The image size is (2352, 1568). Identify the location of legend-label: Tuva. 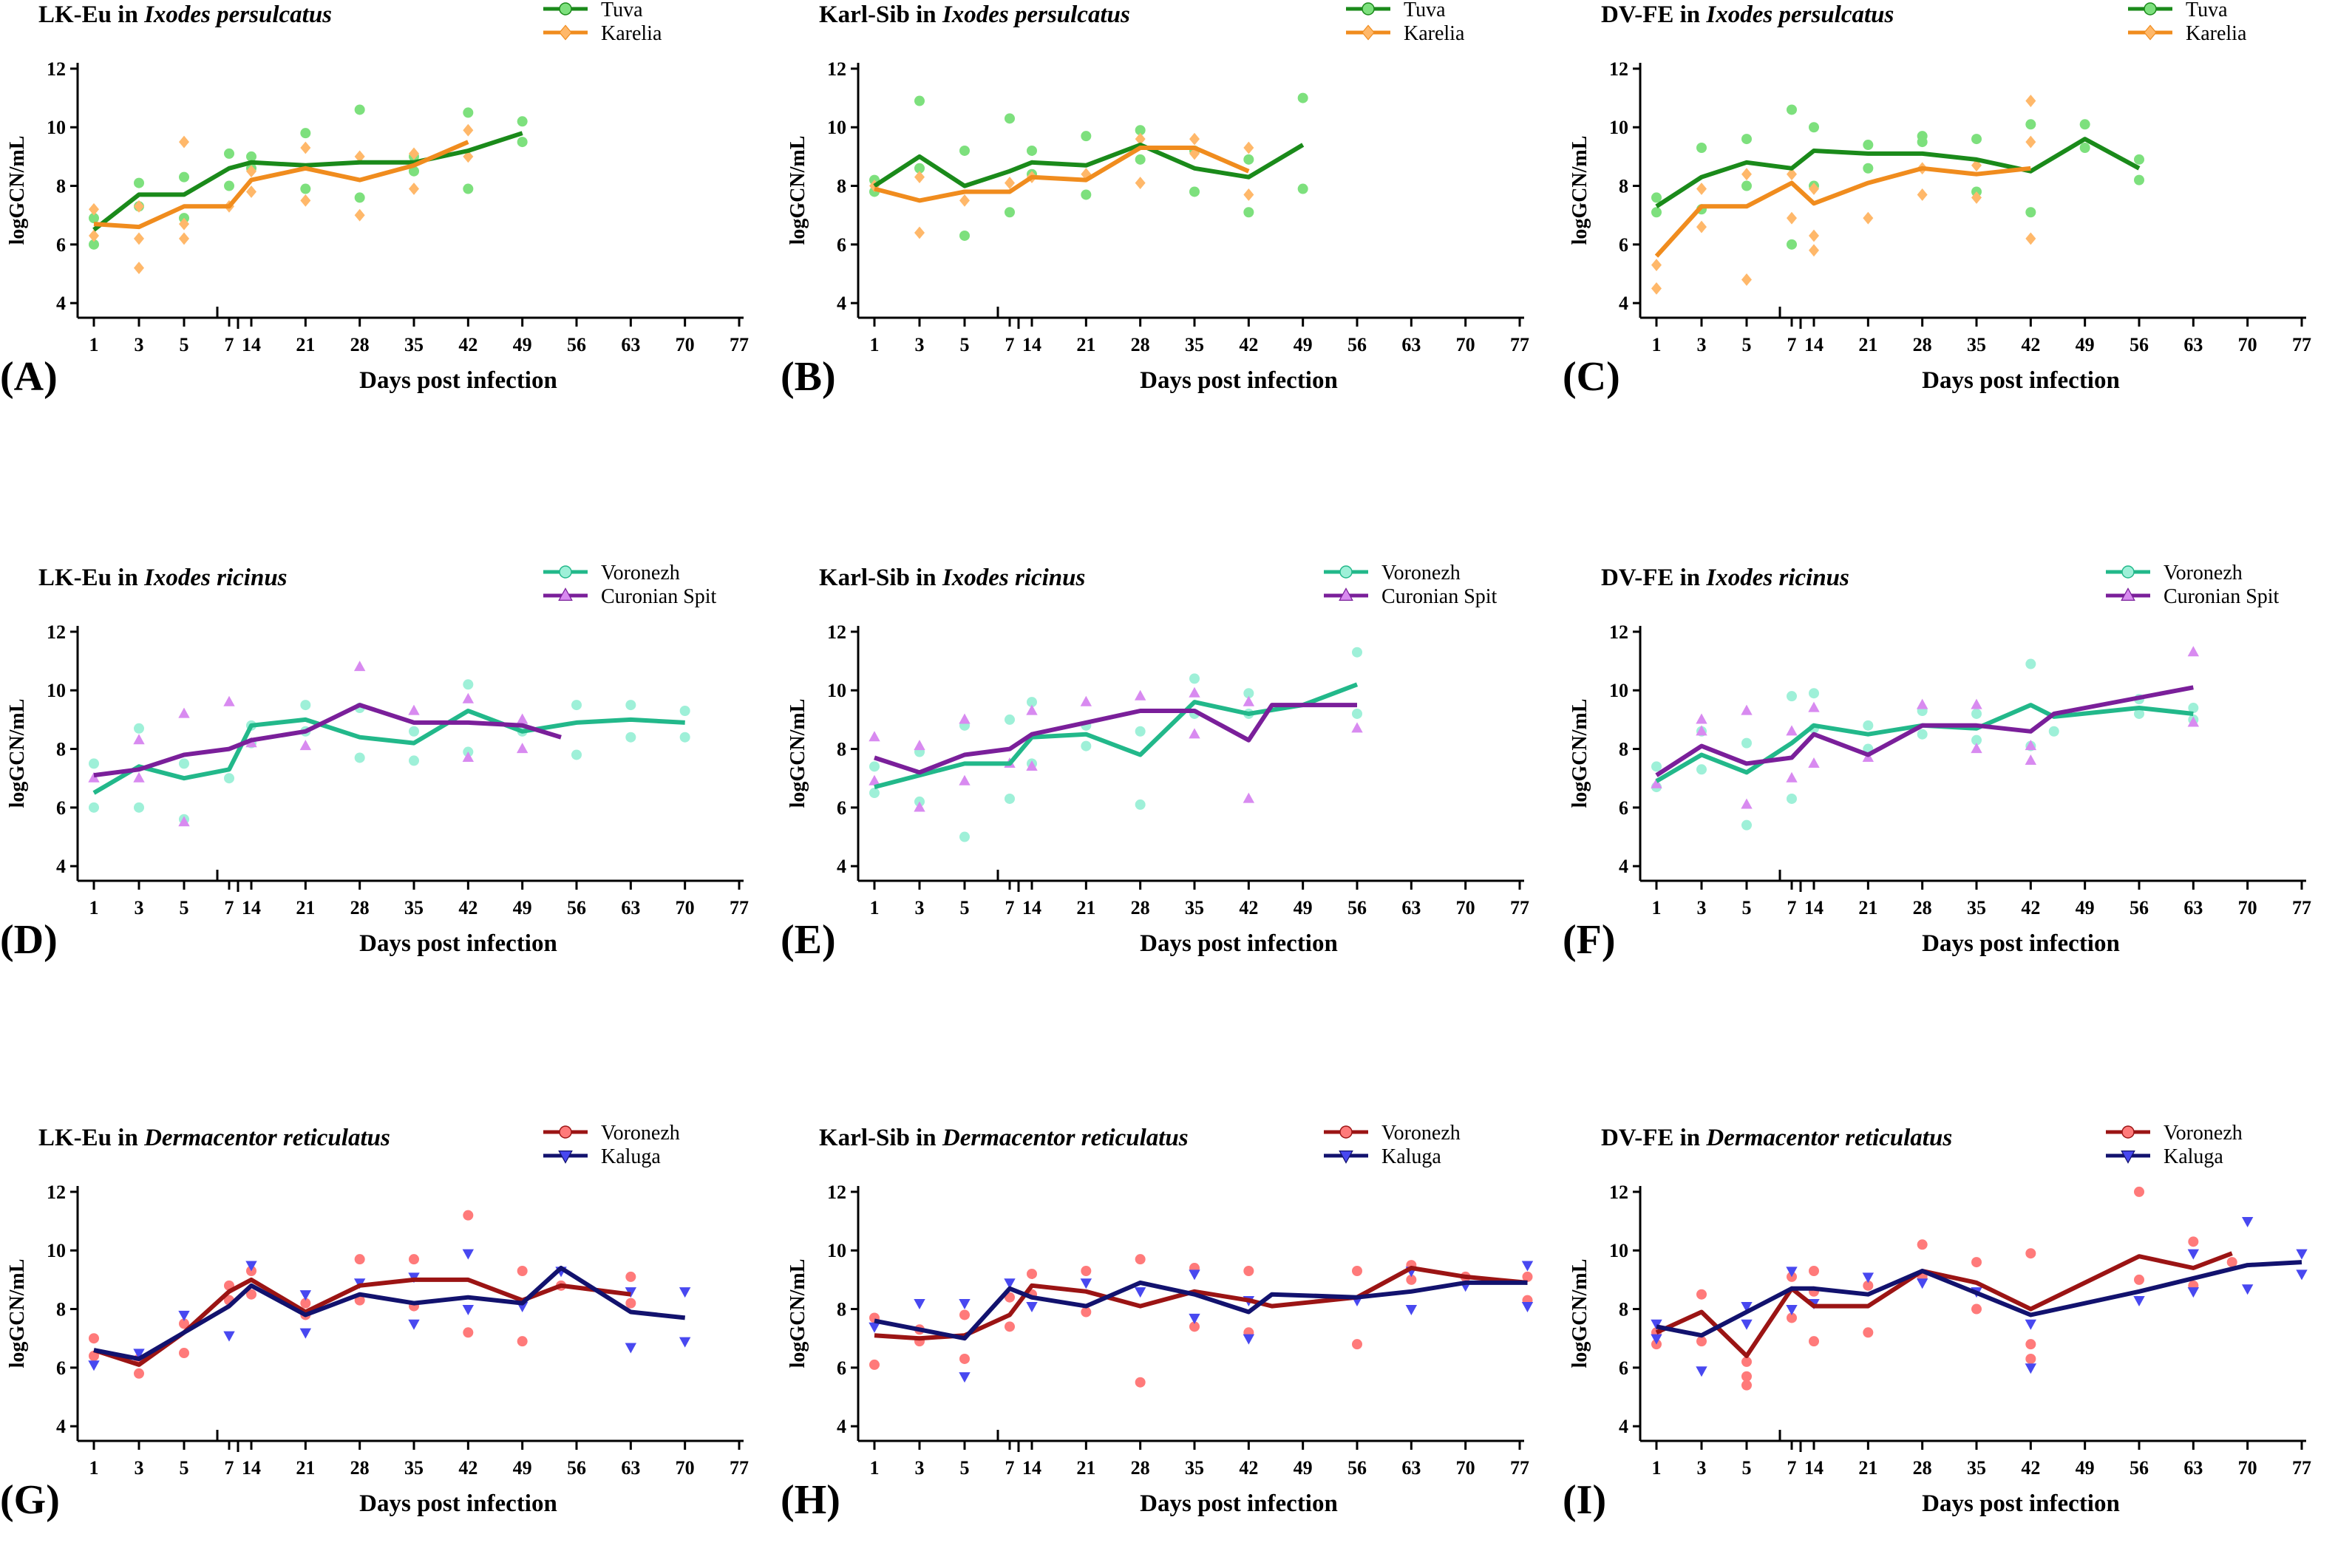
(2207, 10).